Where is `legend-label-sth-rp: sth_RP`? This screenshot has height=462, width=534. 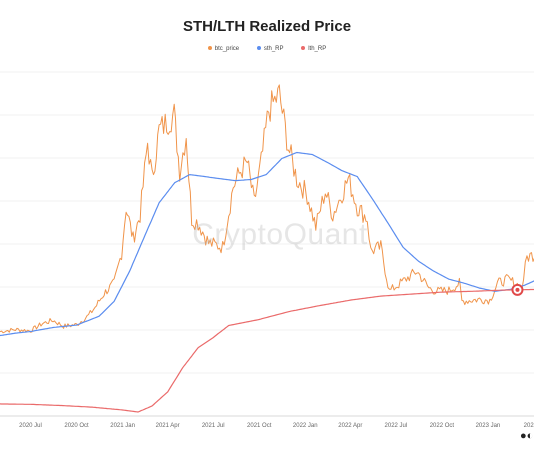 legend-label-sth-rp: sth_RP is located at coordinates (273, 49).